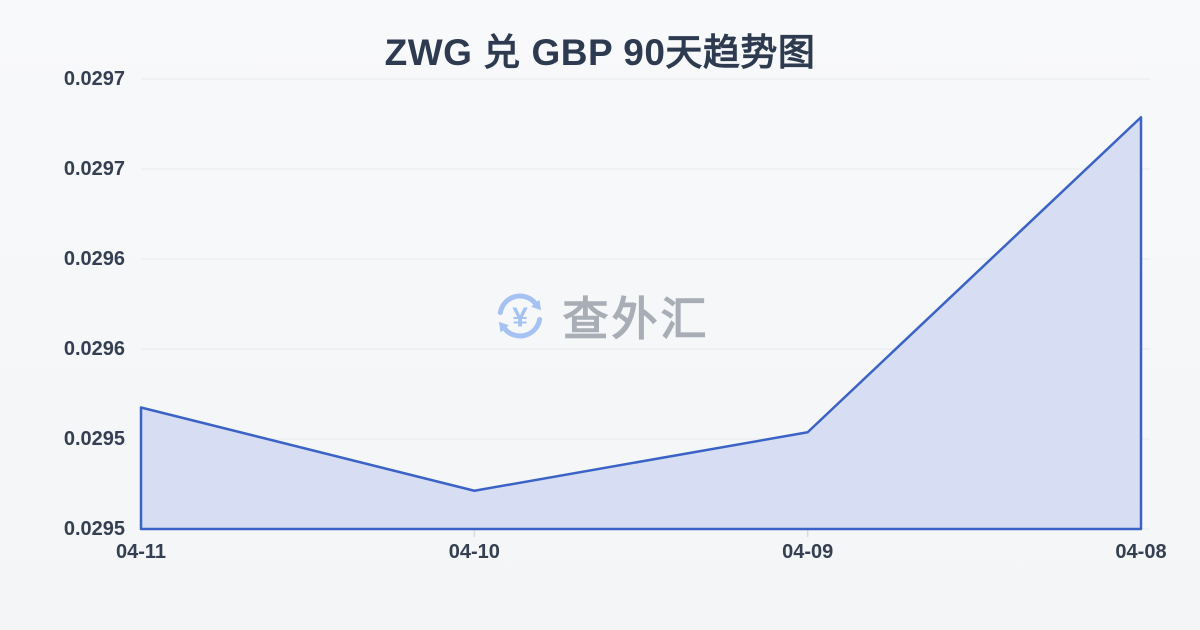 This screenshot has width=1200, height=630. Describe the element at coordinates (141, 552) in the screenshot. I see `x-axis-label: 04-11` at that location.